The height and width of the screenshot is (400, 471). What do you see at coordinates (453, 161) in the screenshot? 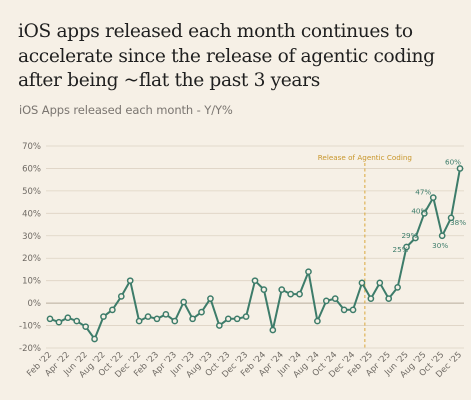
I see `data-label: 60%` at bounding box center [453, 161].